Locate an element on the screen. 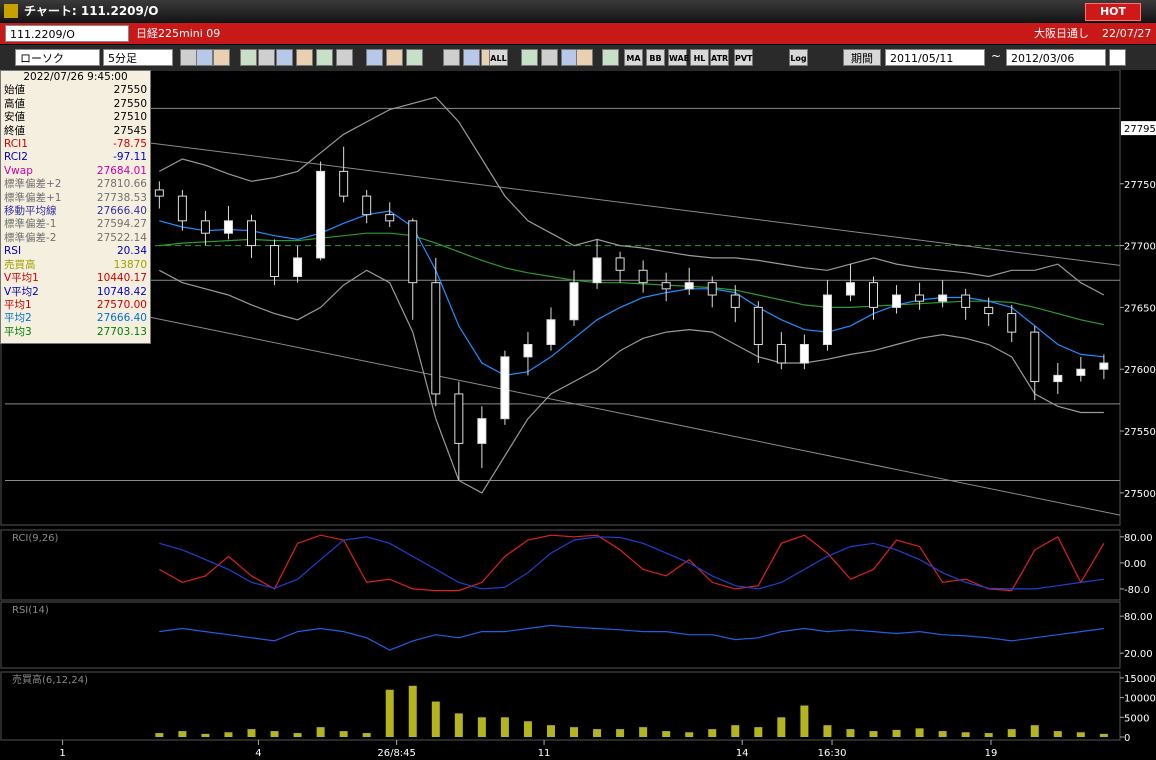 Image resolution: width=1156 pixels, height=760 pixels. last-price-label: 27795 is located at coordinates (1140, 129).